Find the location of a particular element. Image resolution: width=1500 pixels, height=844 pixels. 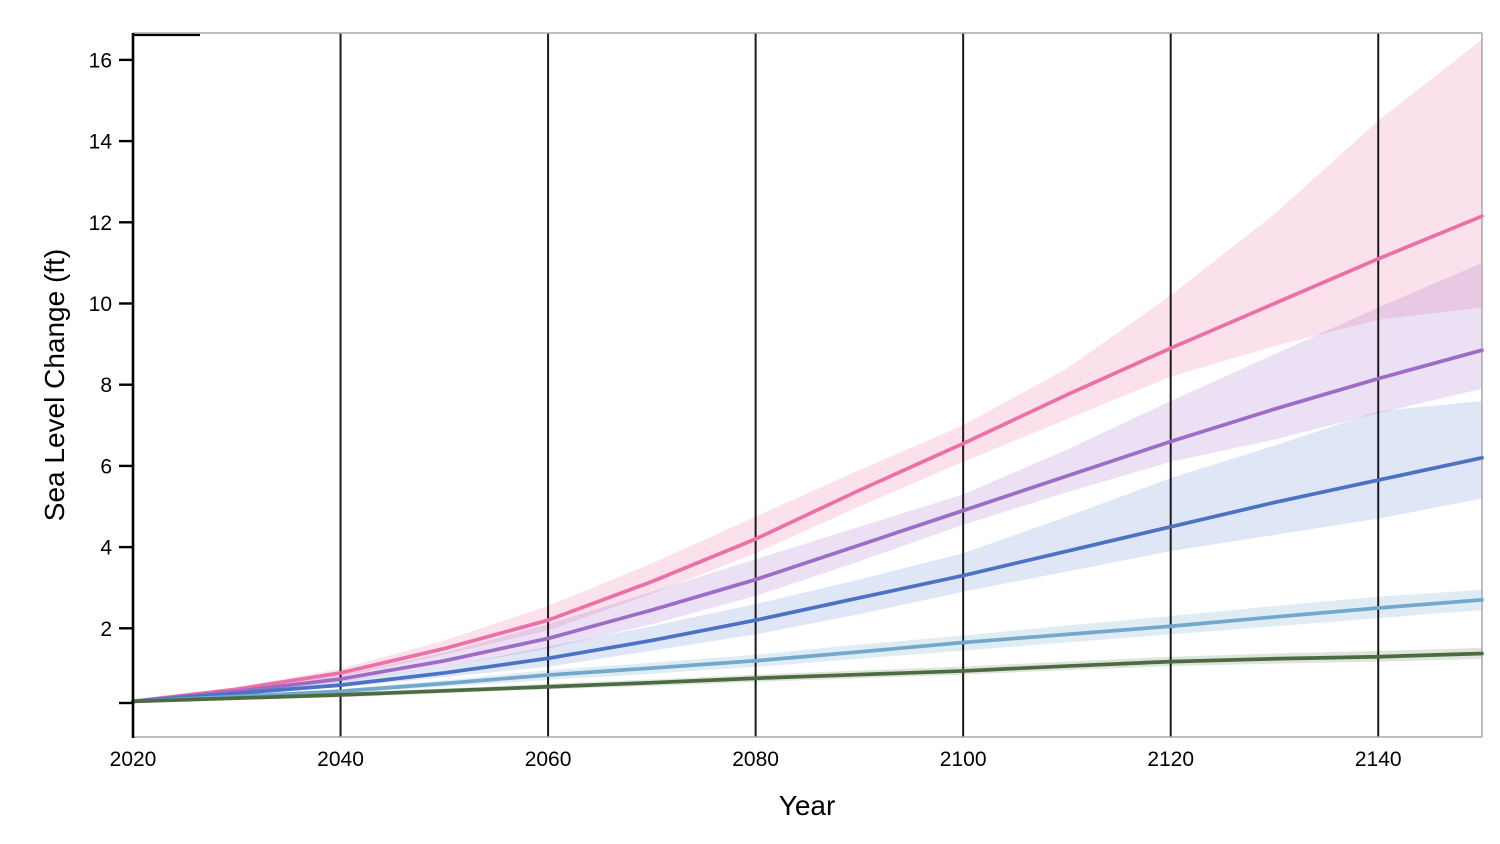

x-tick-label-2040: 2040 is located at coordinates (340, 759).